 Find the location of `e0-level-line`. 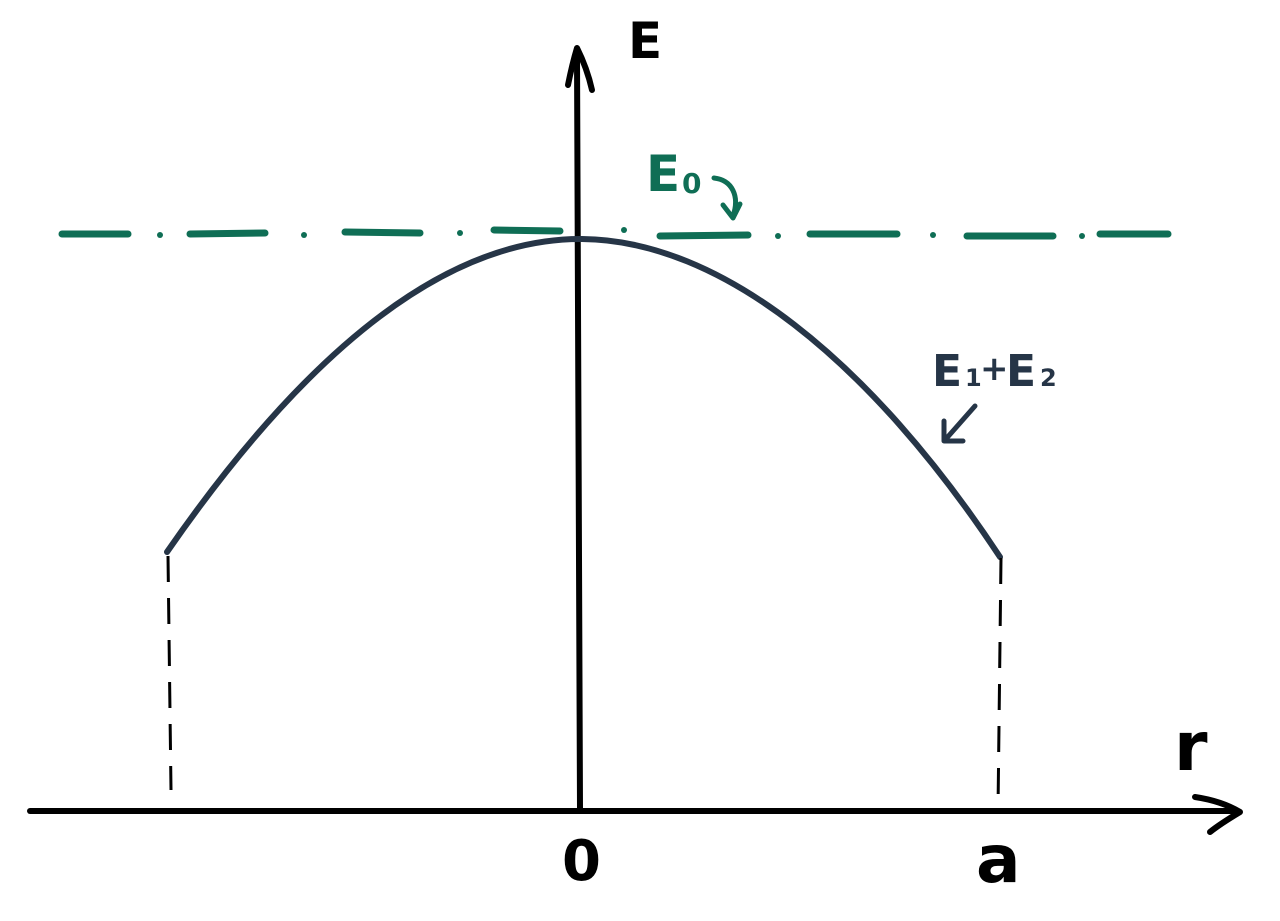

e0-level-line is located at coordinates (615, 233).